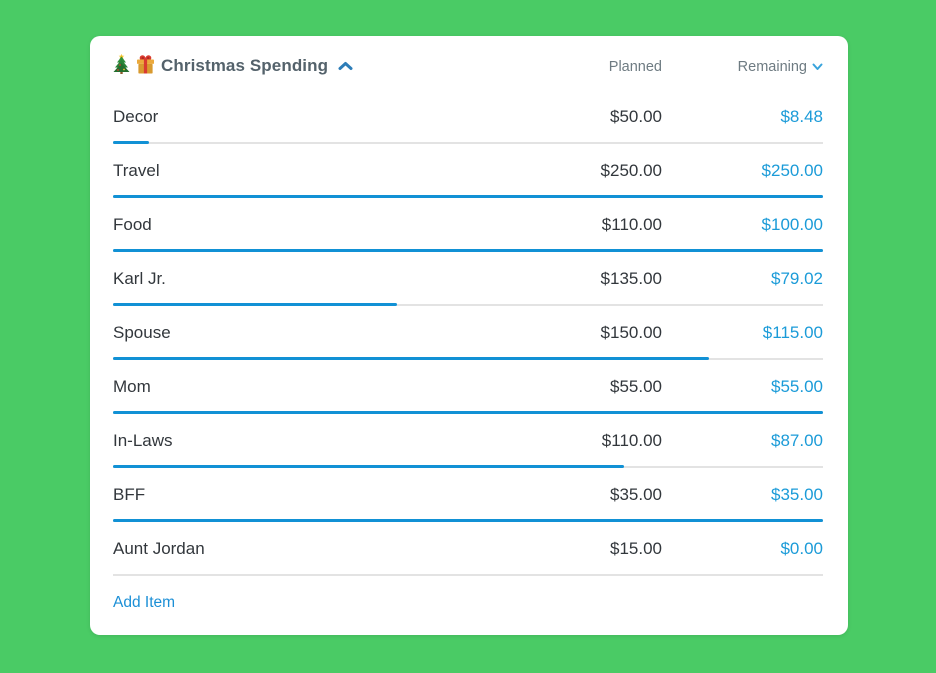 This screenshot has width=936, height=673. I want to click on group-collapse-toggle: Christmas Spending, so click(233, 65).